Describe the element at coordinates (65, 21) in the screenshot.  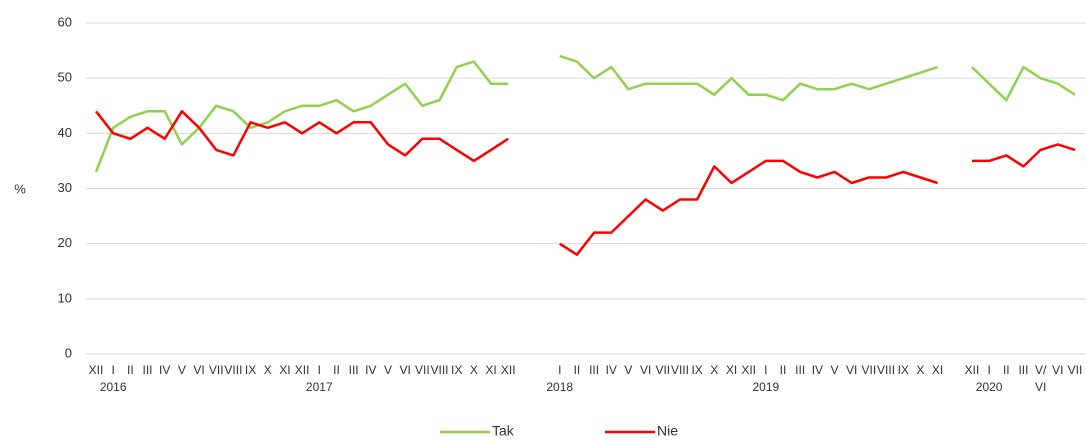
I see `y-tick-label: 60` at that location.